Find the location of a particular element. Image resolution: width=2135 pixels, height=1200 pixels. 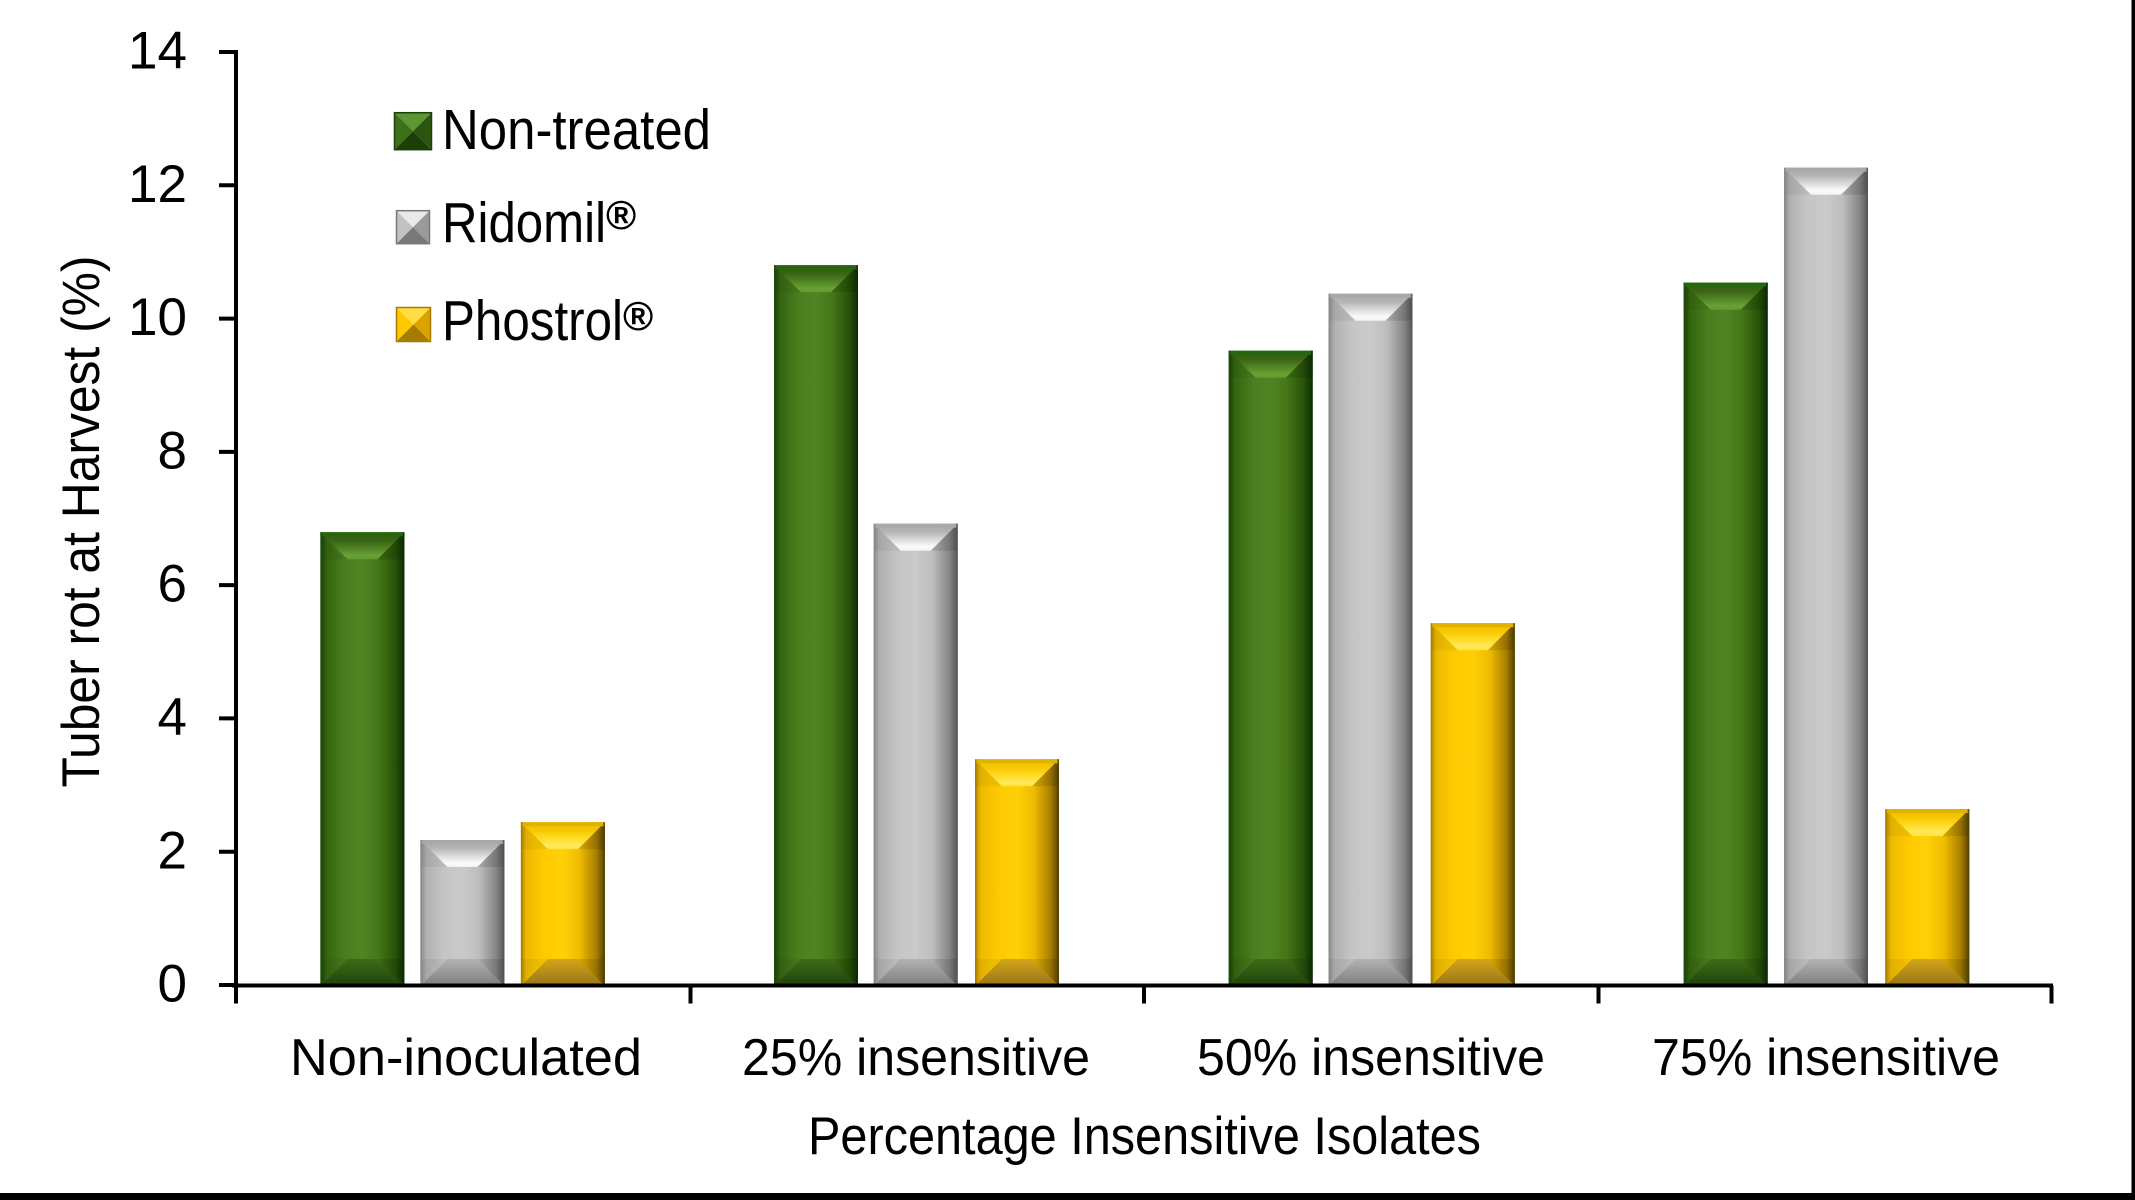

svg-text: 75% insensitive is located at coordinates (1826, 1058).